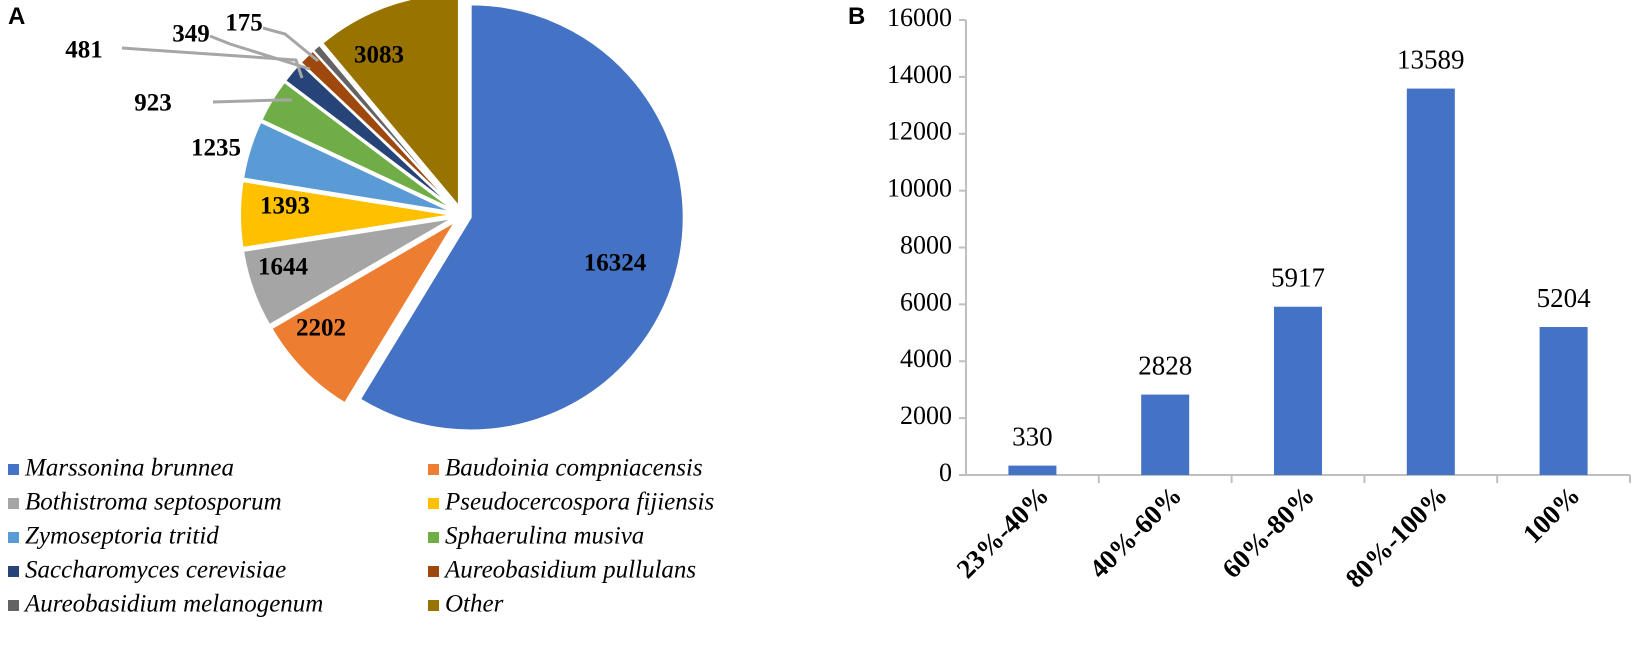 This screenshot has height=660, width=1650. What do you see at coordinates (153, 103) in the screenshot?
I see `pie-value-label-6: 923` at bounding box center [153, 103].